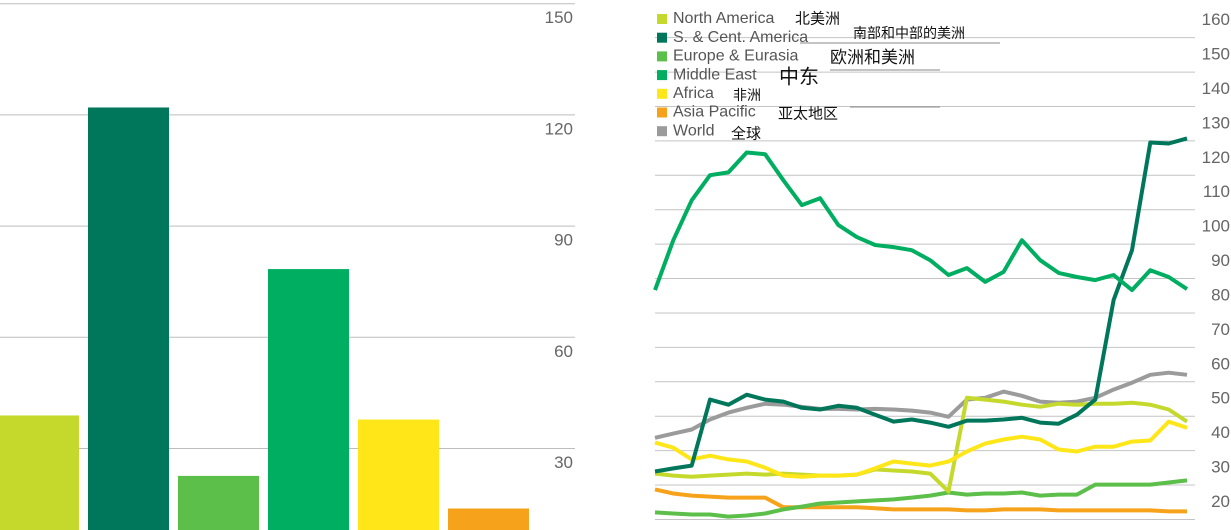 The height and width of the screenshot is (530, 1231). I want to click on y-tick-label: 110, so click(1216, 191).